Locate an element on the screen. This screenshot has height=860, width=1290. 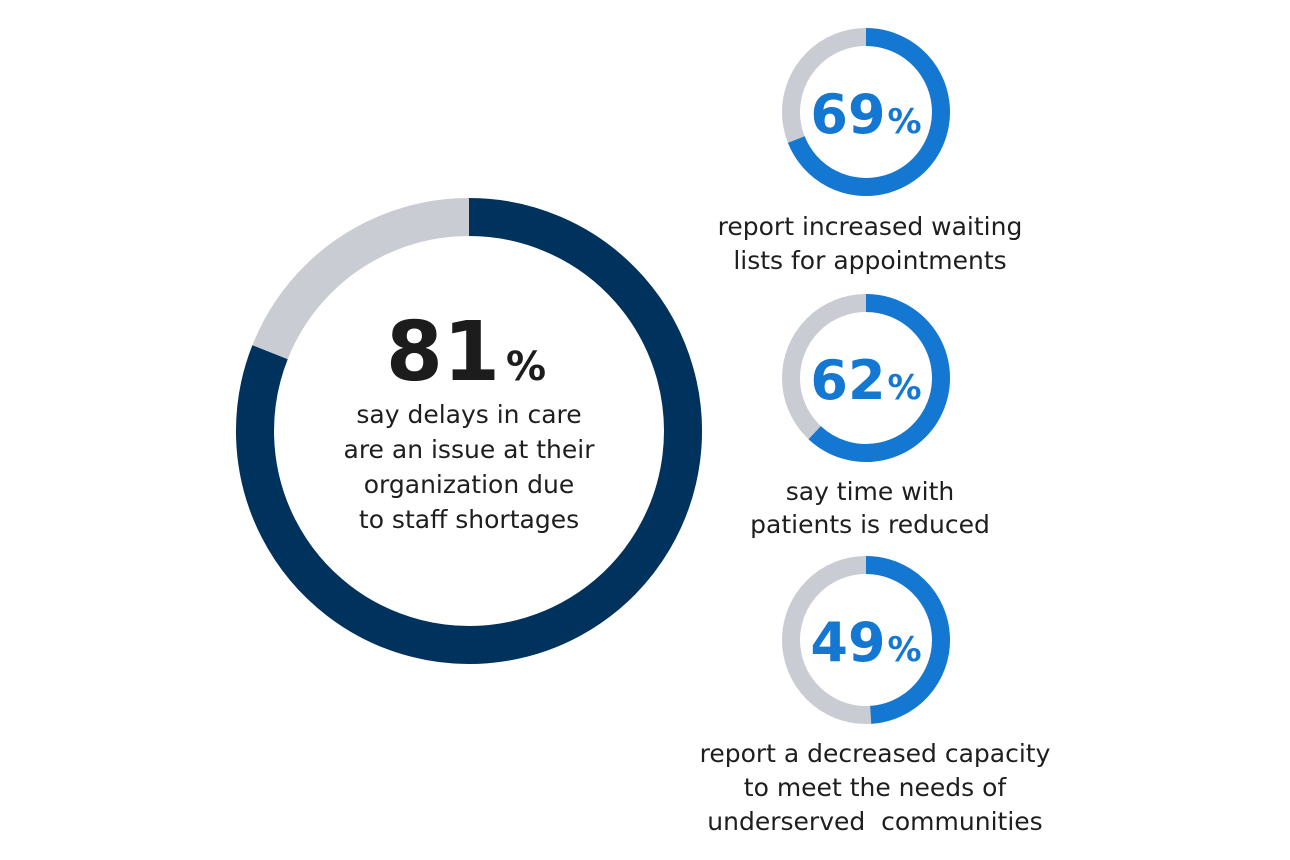
caption-line-delays-3: organization due is located at coordinates (469, 484).